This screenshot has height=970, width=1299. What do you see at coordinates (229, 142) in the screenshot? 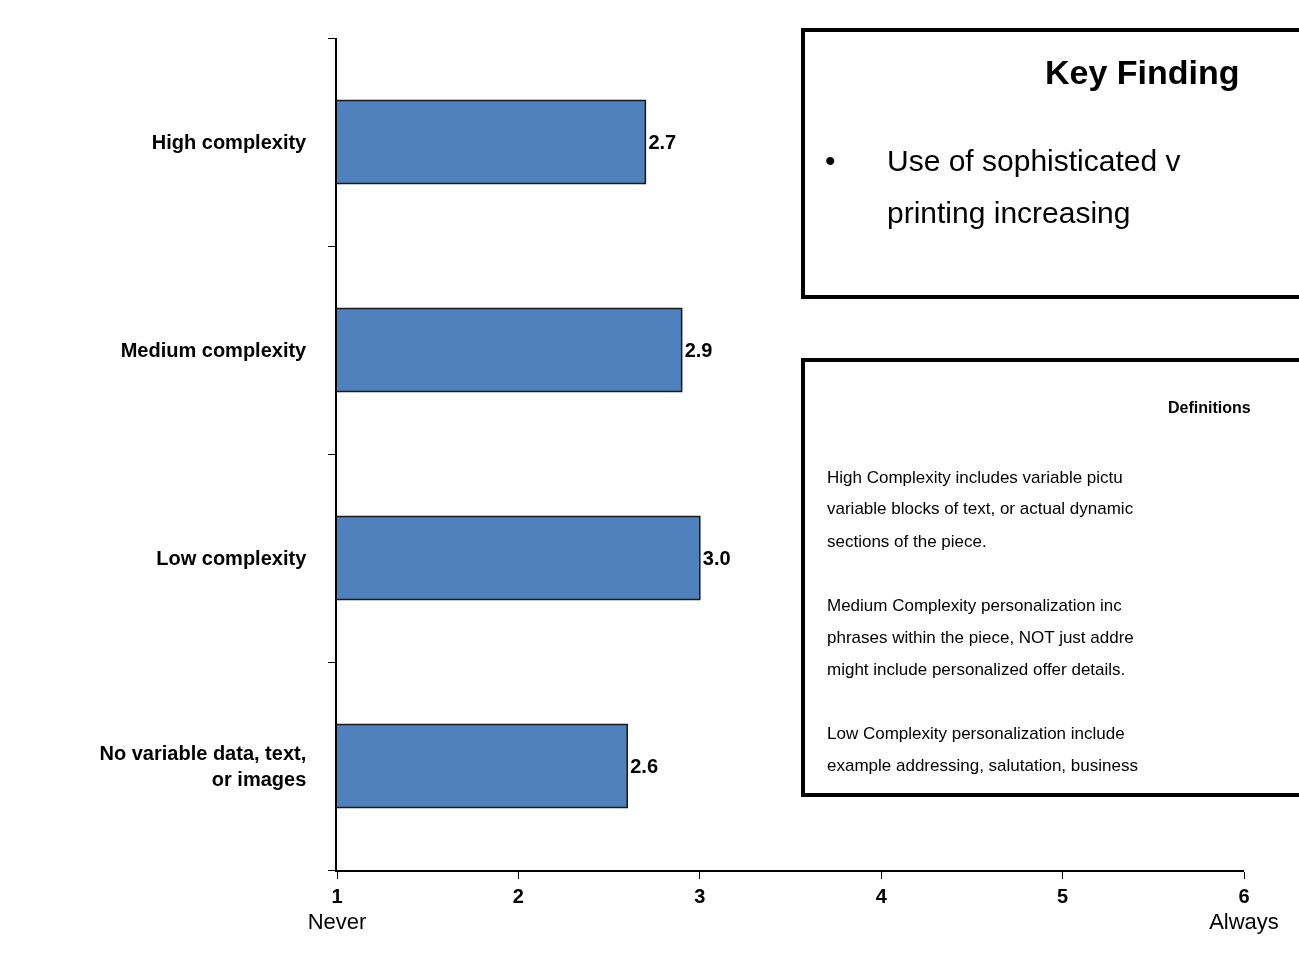
I see `y-tick-label: High complexity` at bounding box center [229, 142].